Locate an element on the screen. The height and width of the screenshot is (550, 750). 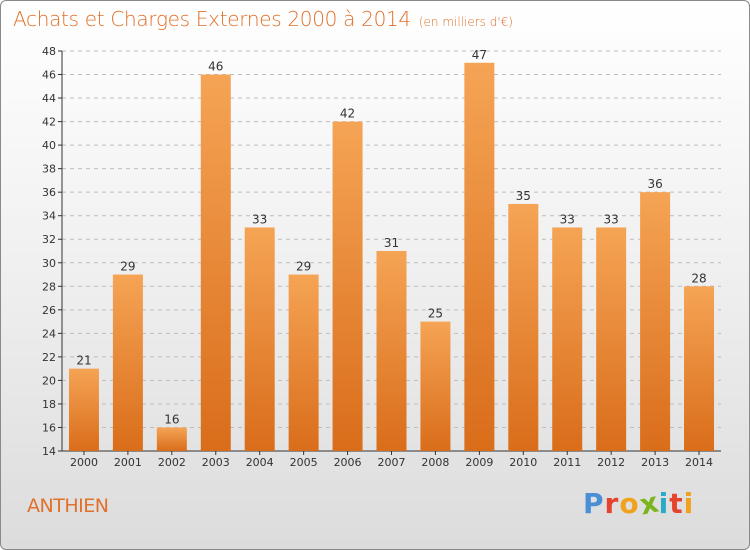
data-label-2008: 25 is located at coordinates (435, 314).